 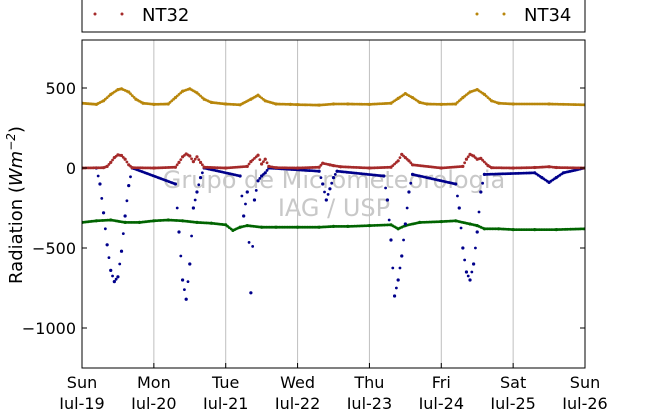 What do you see at coordinates (141, 15) in the screenshot?
I see `legend-entry-nt32: NT32` at bounding box center [141, 15].